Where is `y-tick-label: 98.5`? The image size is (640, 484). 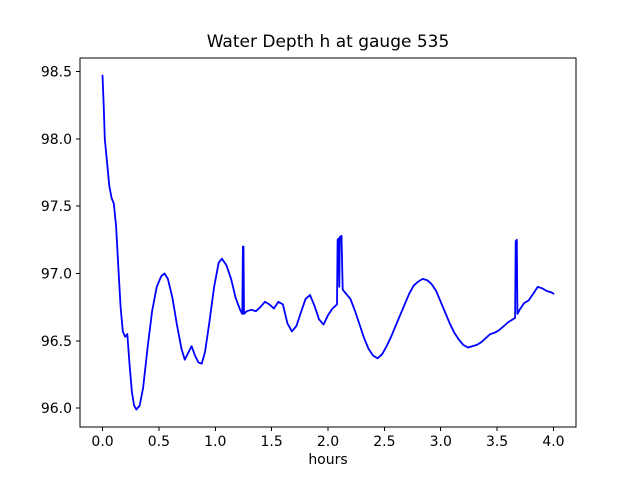
y-tick-label: 98.5 is located at coordinates (56, 72).